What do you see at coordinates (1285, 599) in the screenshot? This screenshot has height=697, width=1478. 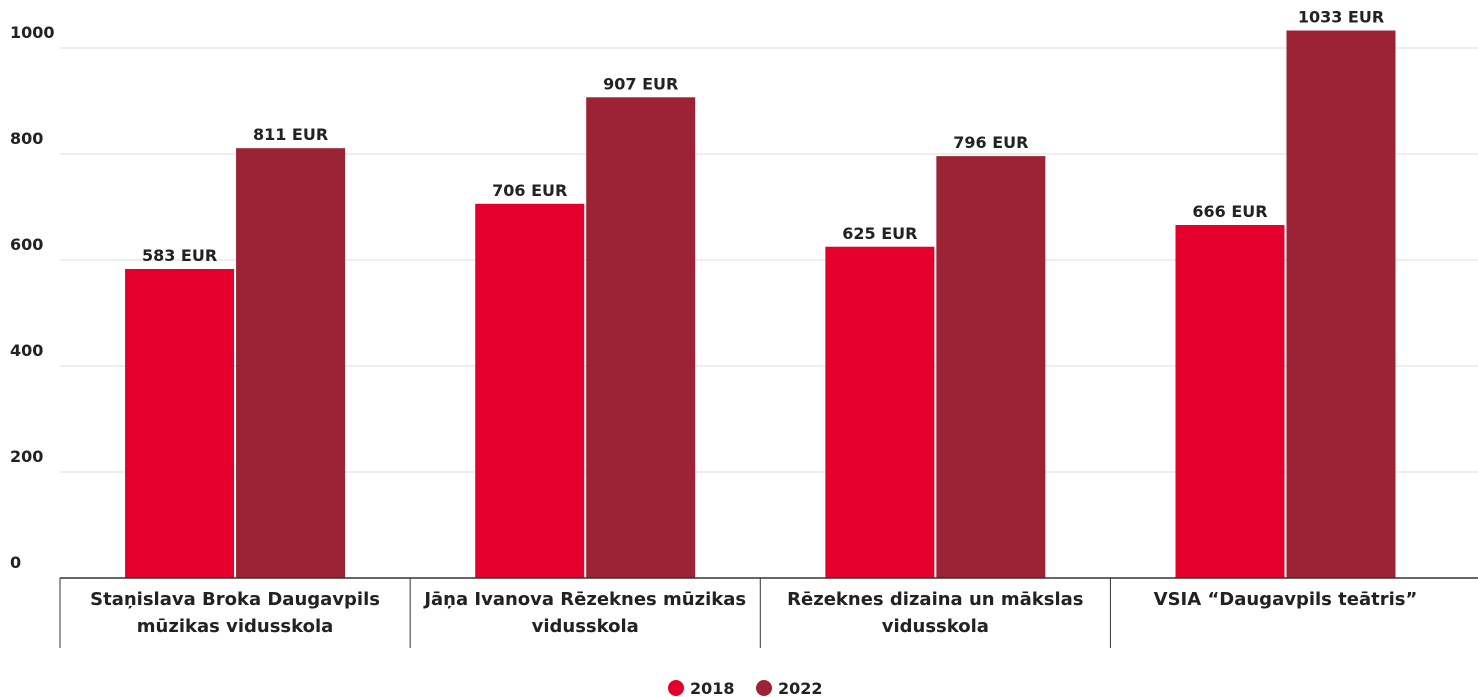 I see `x-tick-label: VSIA “Daugavpils teātris”` at bounding box center [1285, 599].